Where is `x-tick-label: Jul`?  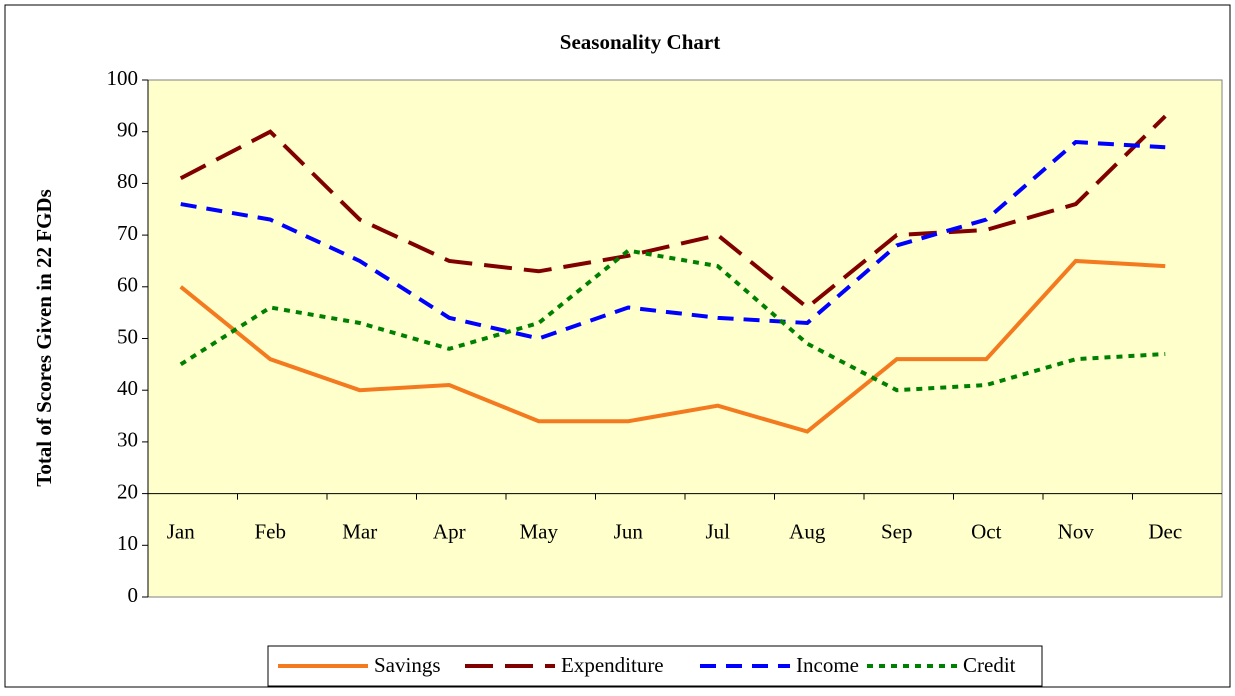 x-tick-label: Jul is located at coordinates (717, 531).